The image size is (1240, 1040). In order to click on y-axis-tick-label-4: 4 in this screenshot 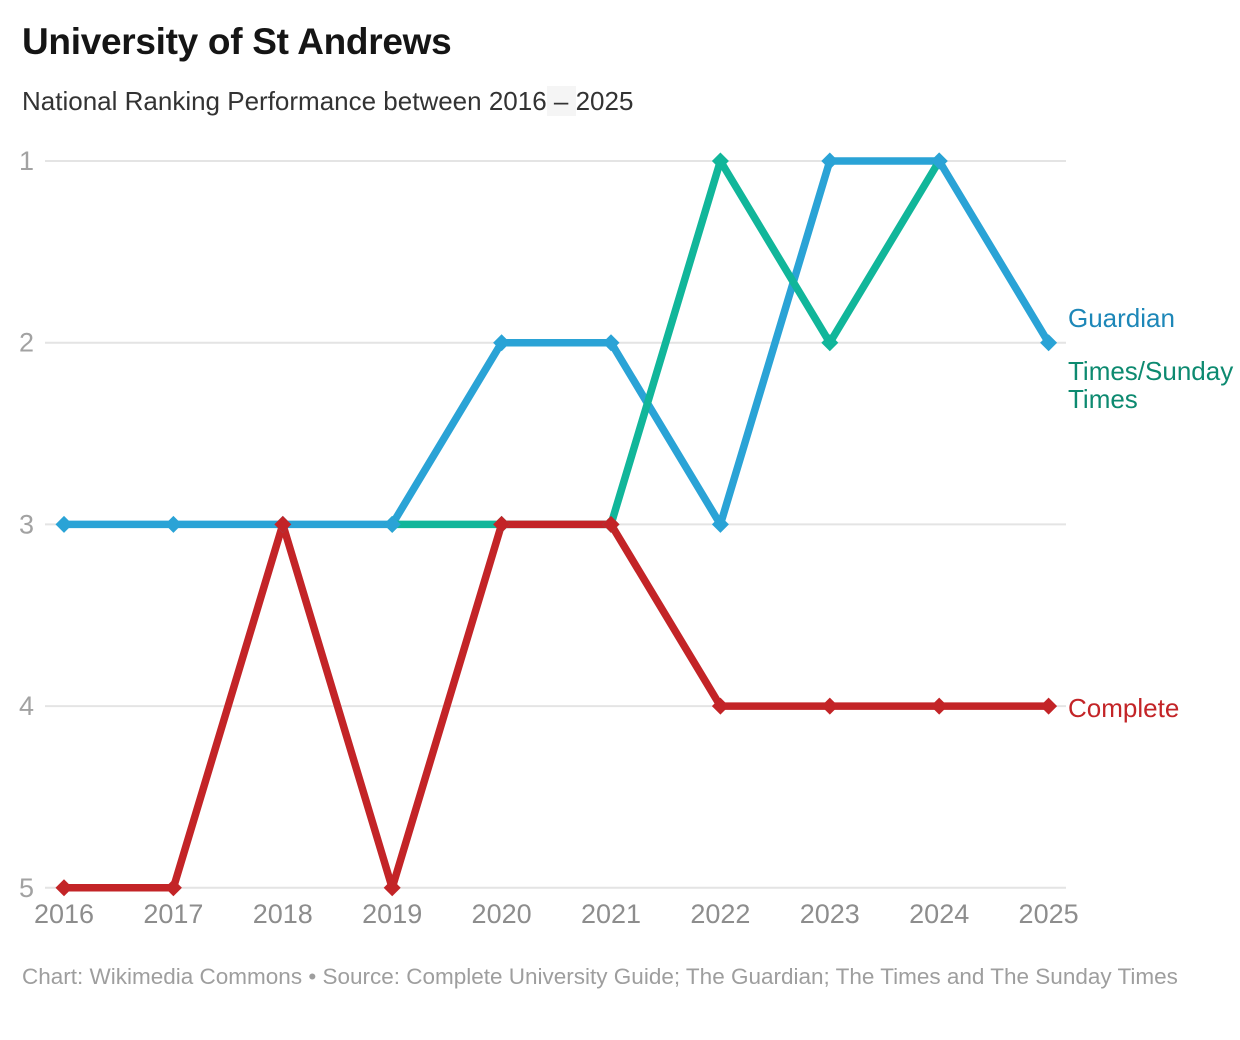, I will do `click(26, 706)`.